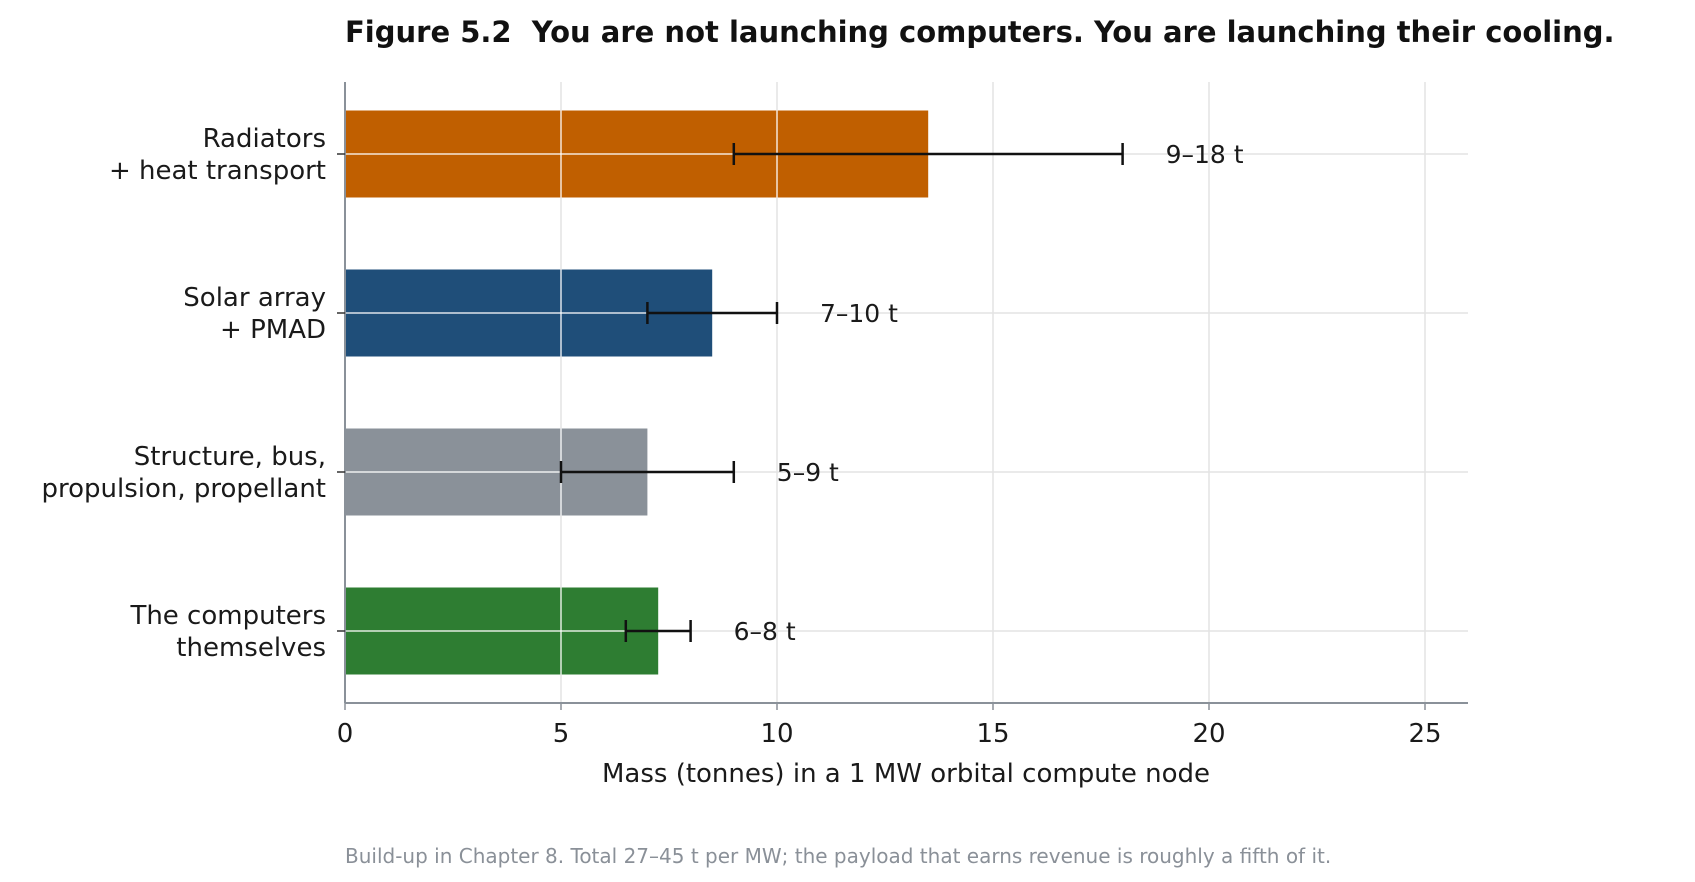 The height and width of the screenshot is (882, 1695). Describe the element at coordinates (230, 457) in the screenshot. I see `category-label-line: Structure, bus,` at that location.